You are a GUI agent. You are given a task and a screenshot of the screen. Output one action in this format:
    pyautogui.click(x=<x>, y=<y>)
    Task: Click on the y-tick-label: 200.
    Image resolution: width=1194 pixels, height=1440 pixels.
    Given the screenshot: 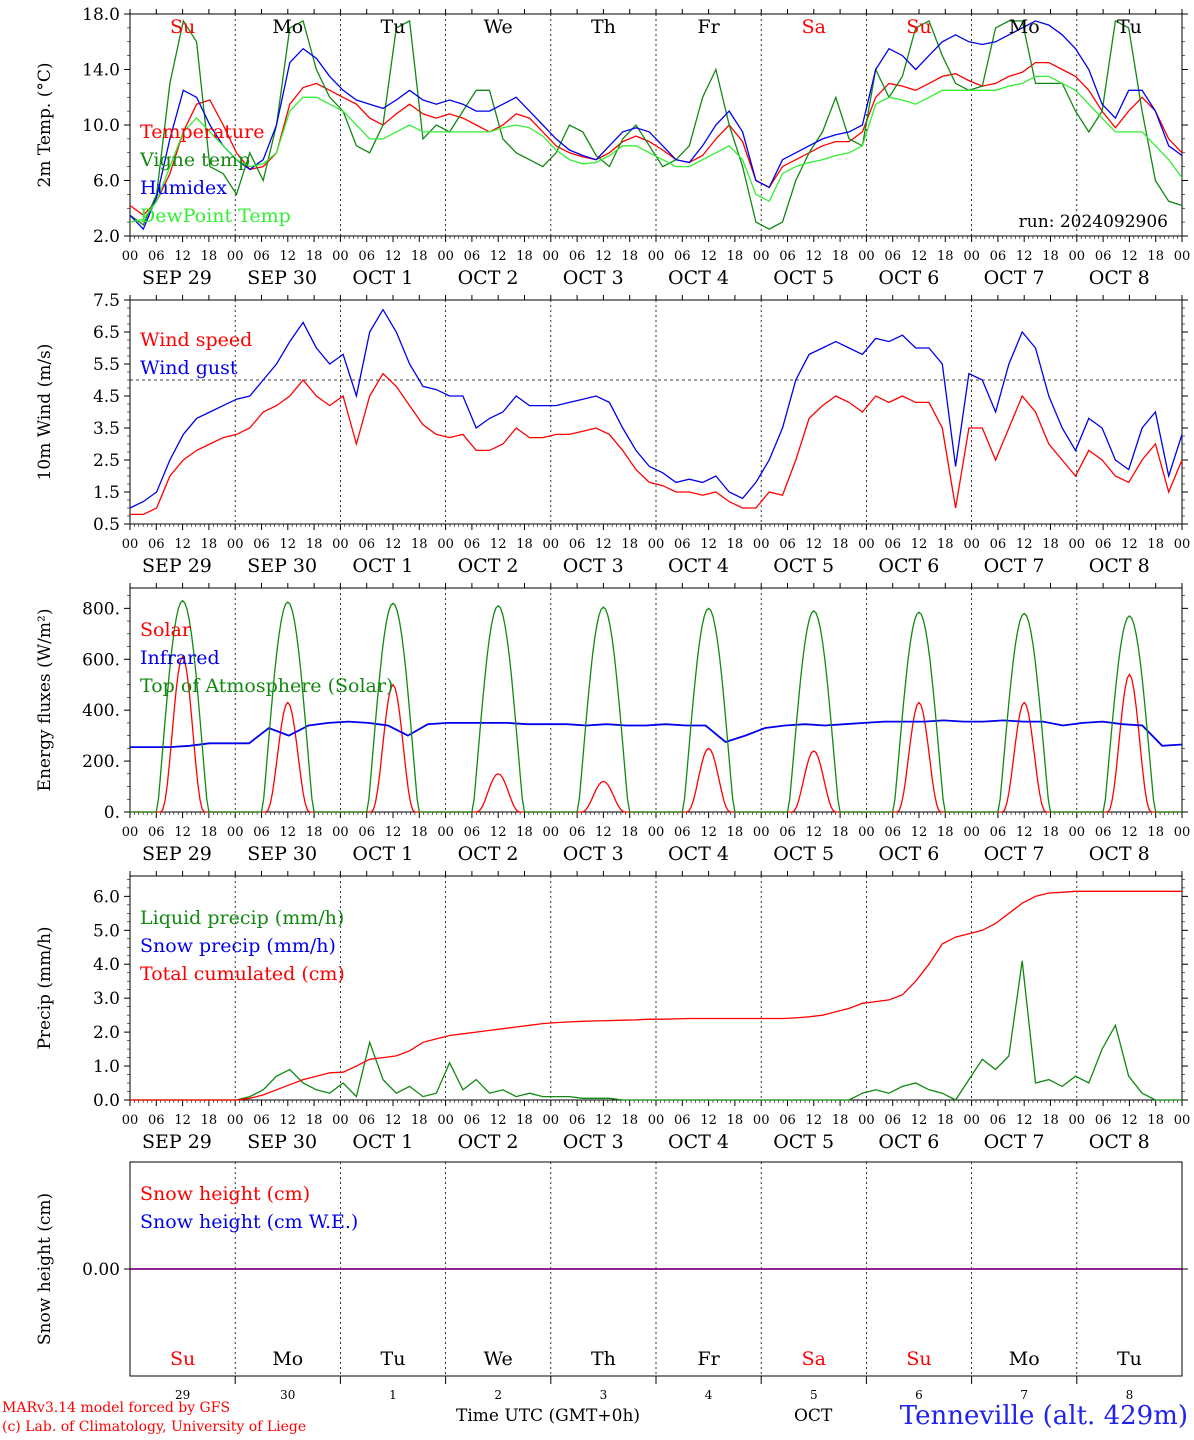 What is the action you would take?
    pyautogui.click(x=101, y=762)
    